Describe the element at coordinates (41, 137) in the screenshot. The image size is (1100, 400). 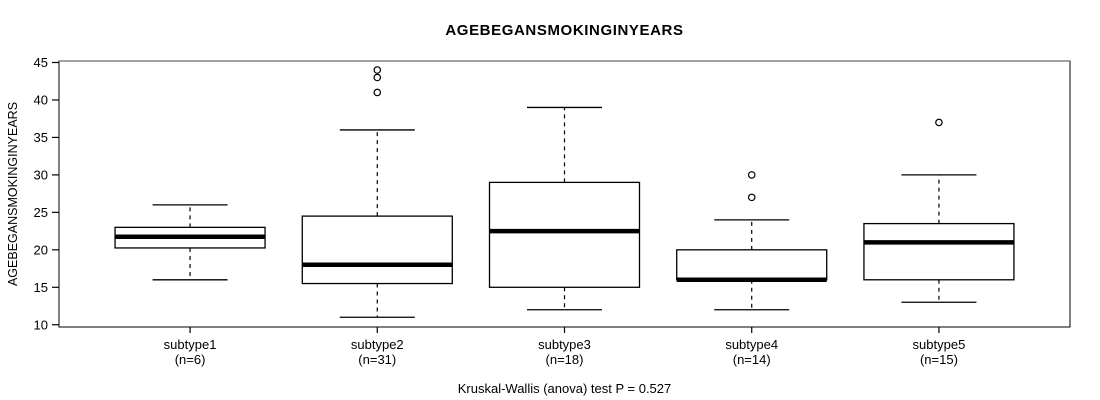
I see `y-tick-label: 35` at that location.